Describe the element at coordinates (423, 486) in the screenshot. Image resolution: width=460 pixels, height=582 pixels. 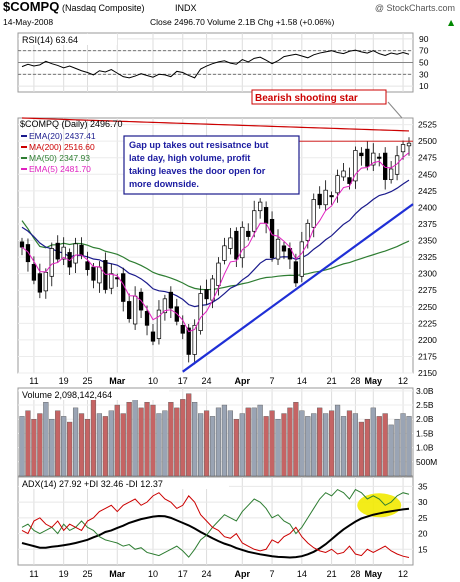
I see `adx-tick-label: 35` at that location.